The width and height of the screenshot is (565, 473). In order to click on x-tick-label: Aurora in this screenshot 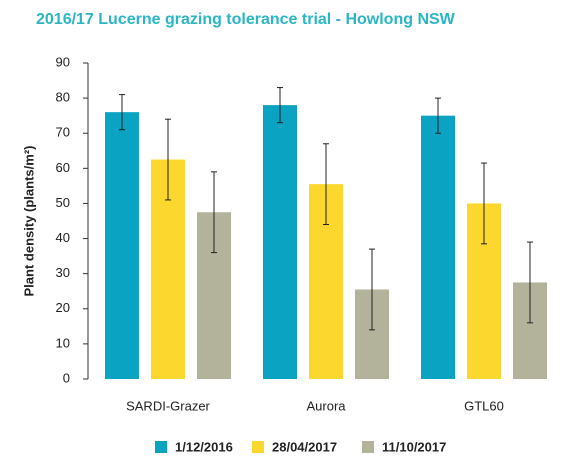, I will do `click(326, 405)`.